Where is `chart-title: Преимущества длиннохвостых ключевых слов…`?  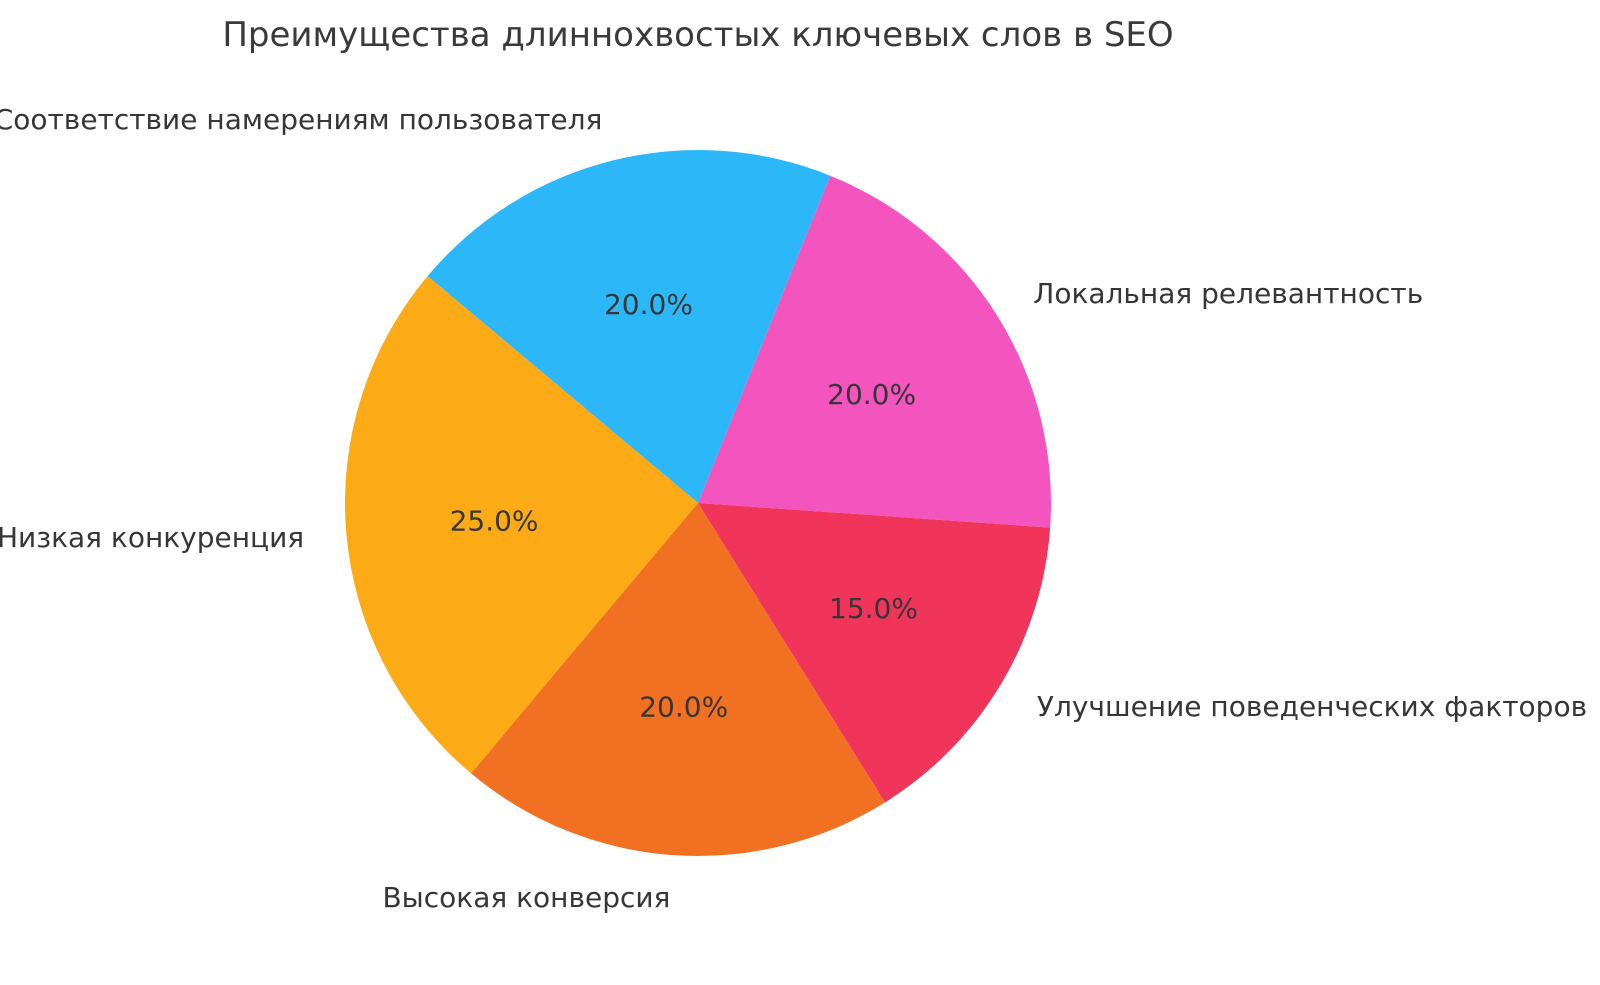 chart-title: Преимущества длиннохвостых ключевых слов… is located at coordinates (697, 35).